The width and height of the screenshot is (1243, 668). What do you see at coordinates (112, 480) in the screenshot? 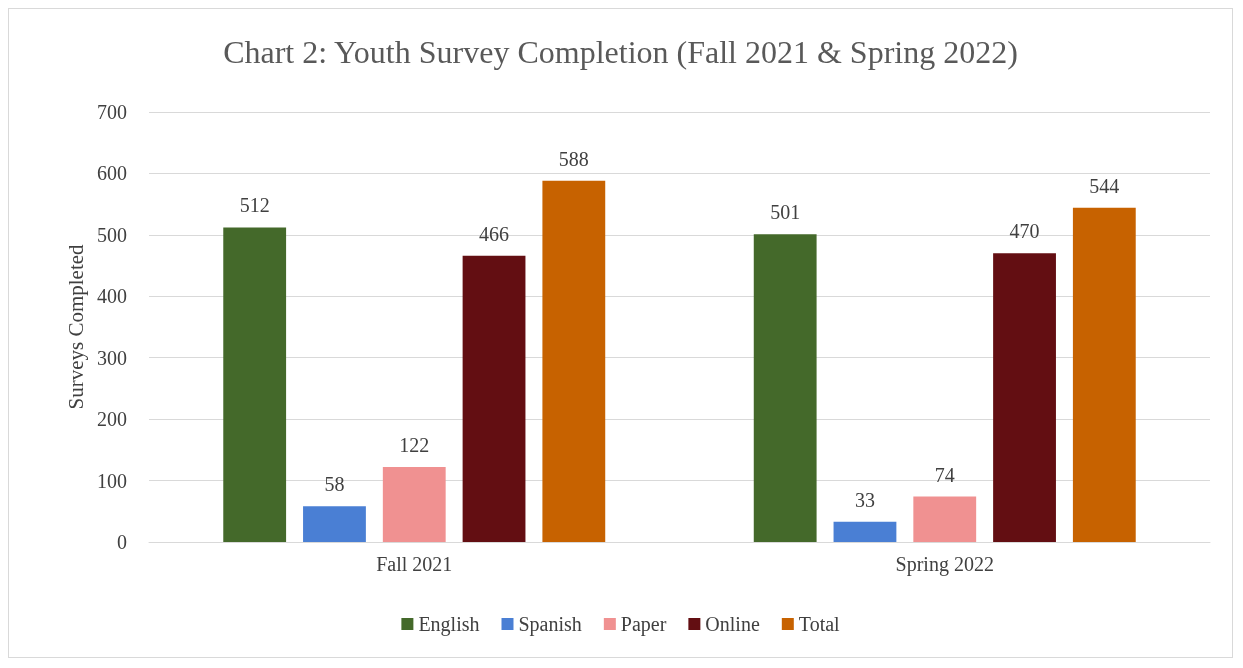
I see `y-tick-label: 100` at bounding box center [112, 480].